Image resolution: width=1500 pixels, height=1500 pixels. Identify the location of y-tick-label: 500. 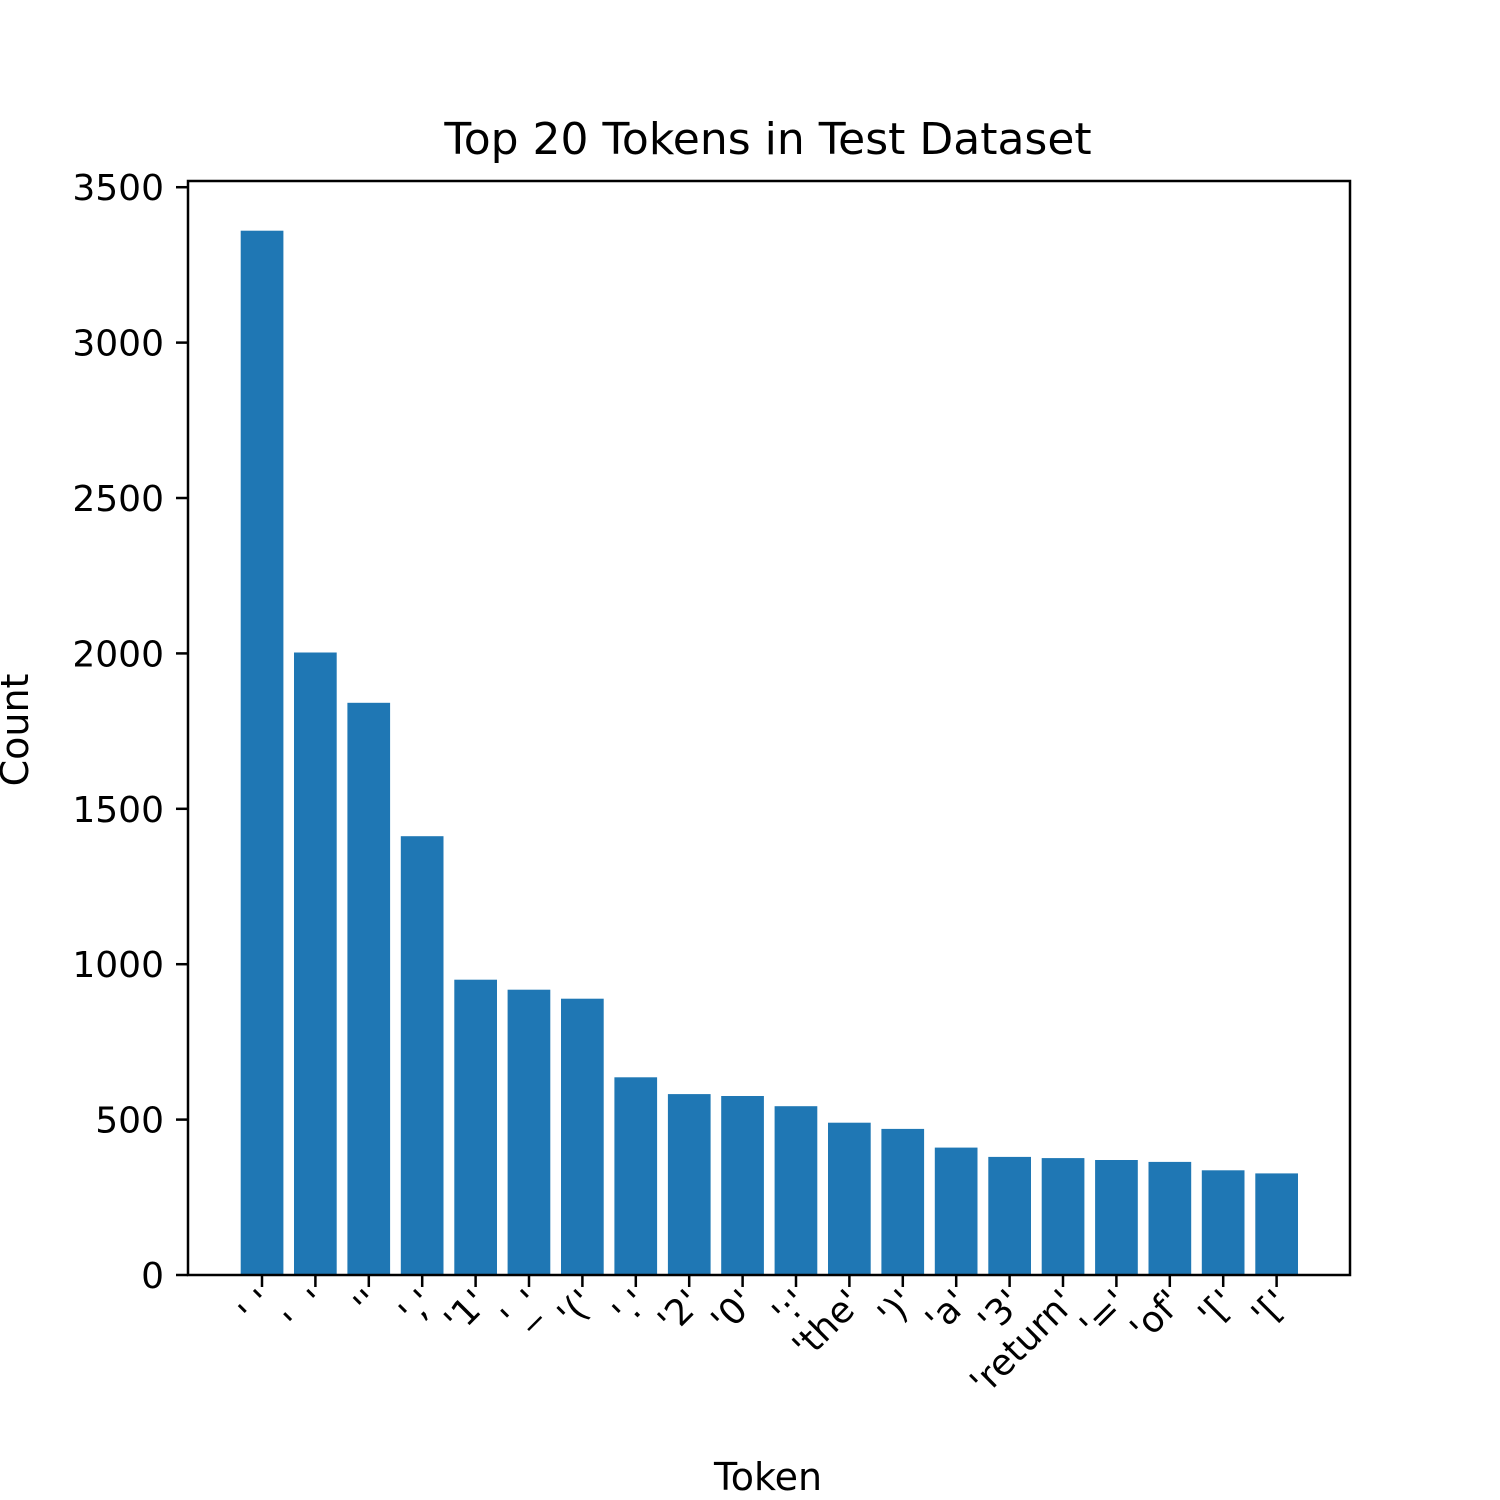
(129, 1121).